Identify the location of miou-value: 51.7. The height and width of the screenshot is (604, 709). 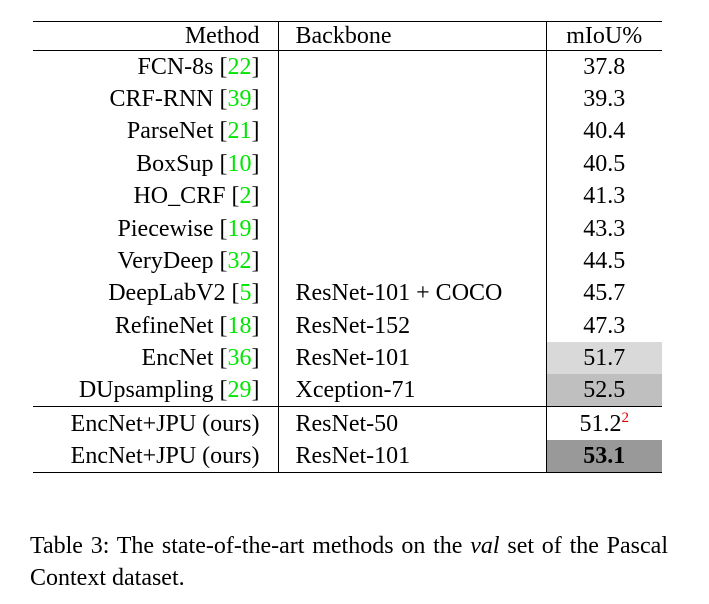
(604, 358).